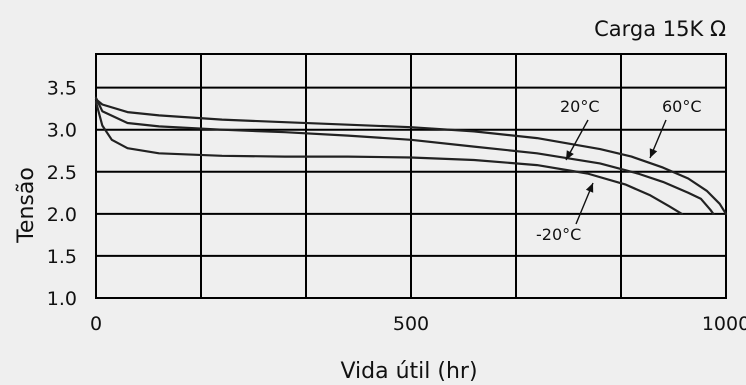 The width and height of the screenshot is (746, 385). Describe the element at coordinates (558, 234) in the screenshot. I see `series-label: -20°C` at that location.